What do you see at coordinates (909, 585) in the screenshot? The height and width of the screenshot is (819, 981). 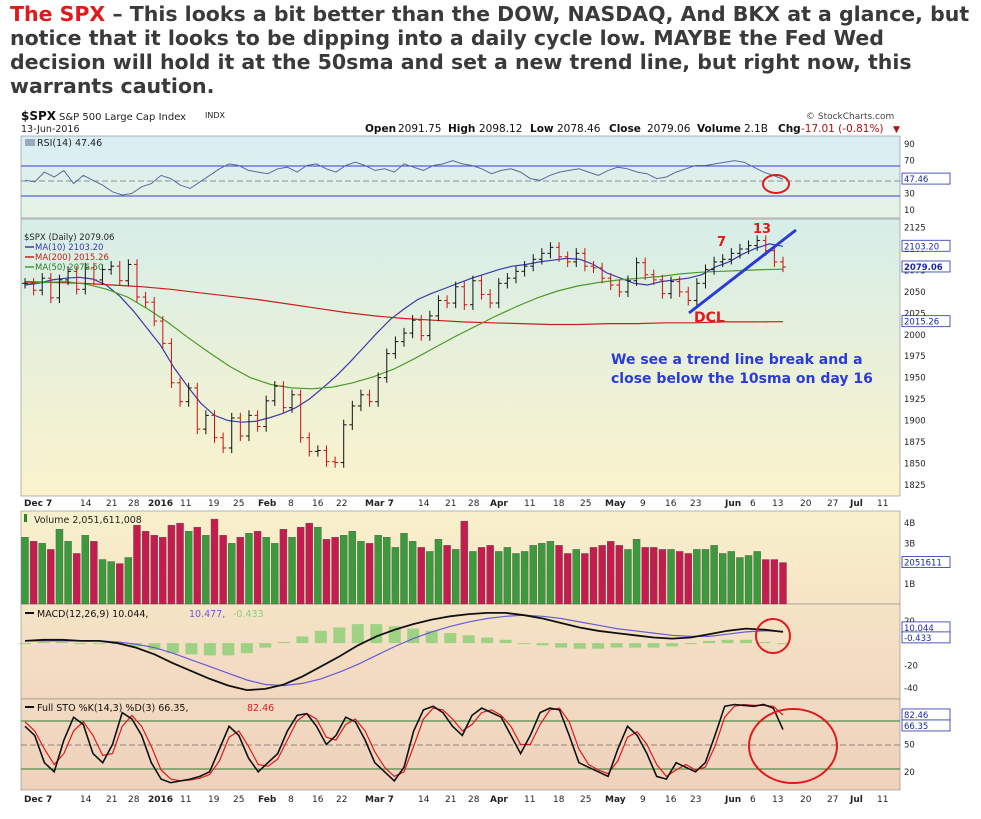 I see `volume-tick-label: 1B` at bounding box center [909, 585].